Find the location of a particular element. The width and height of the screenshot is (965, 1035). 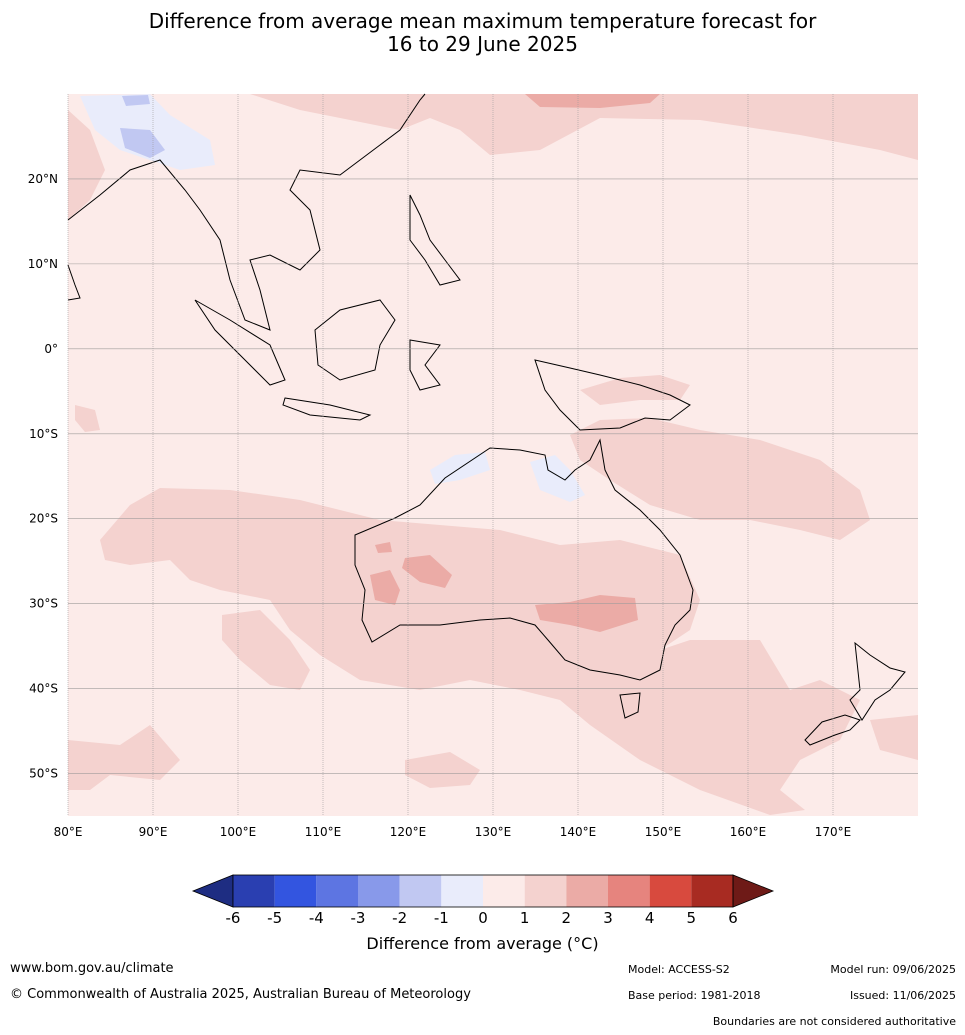

longitude-label: 170°E is located at coordinates (833, 832).